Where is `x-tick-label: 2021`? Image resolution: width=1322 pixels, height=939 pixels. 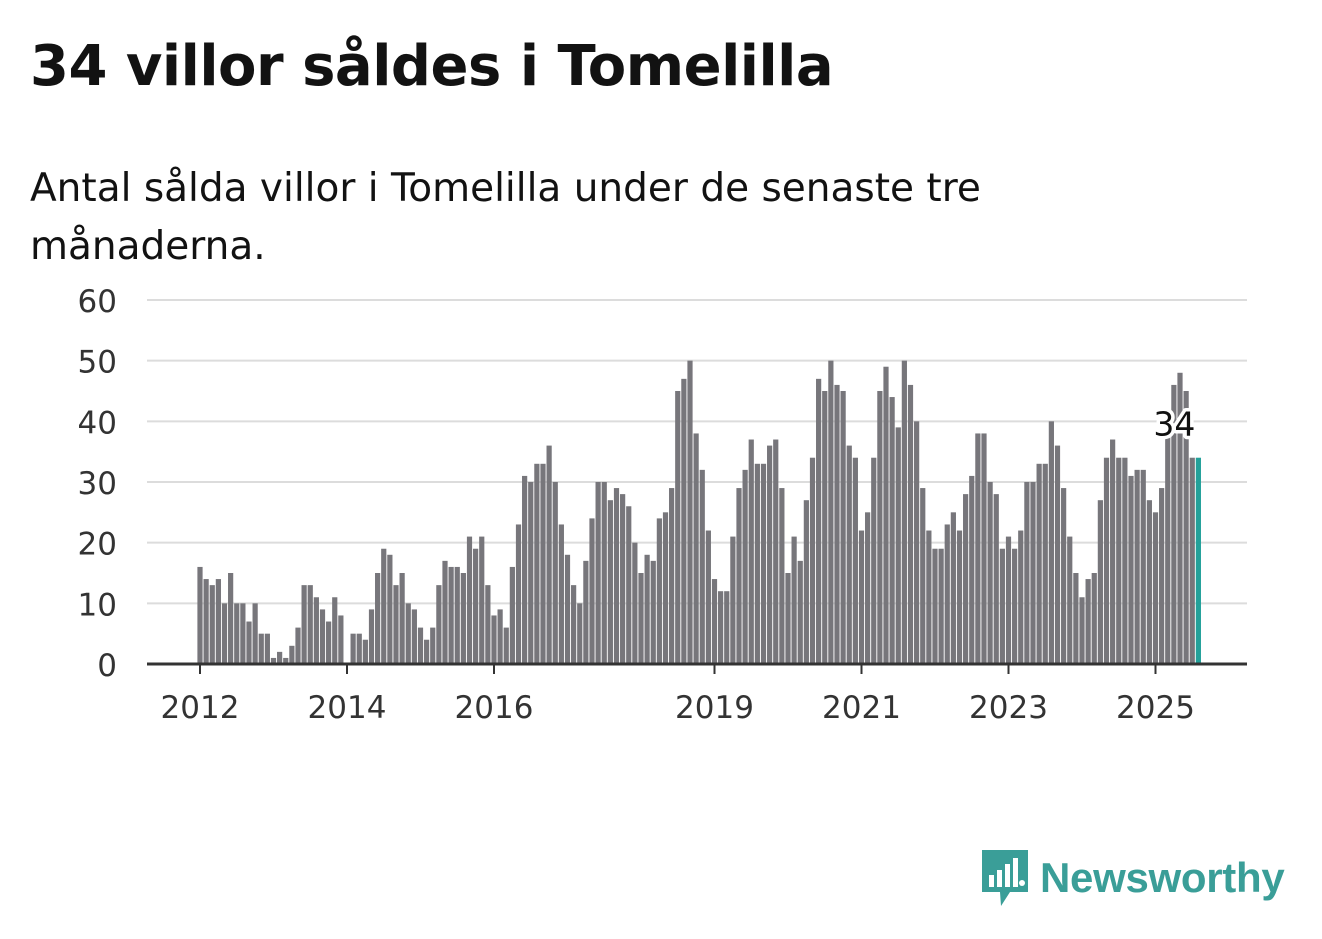 x-tick-label: 2021 is located at coordinates (861, 708).